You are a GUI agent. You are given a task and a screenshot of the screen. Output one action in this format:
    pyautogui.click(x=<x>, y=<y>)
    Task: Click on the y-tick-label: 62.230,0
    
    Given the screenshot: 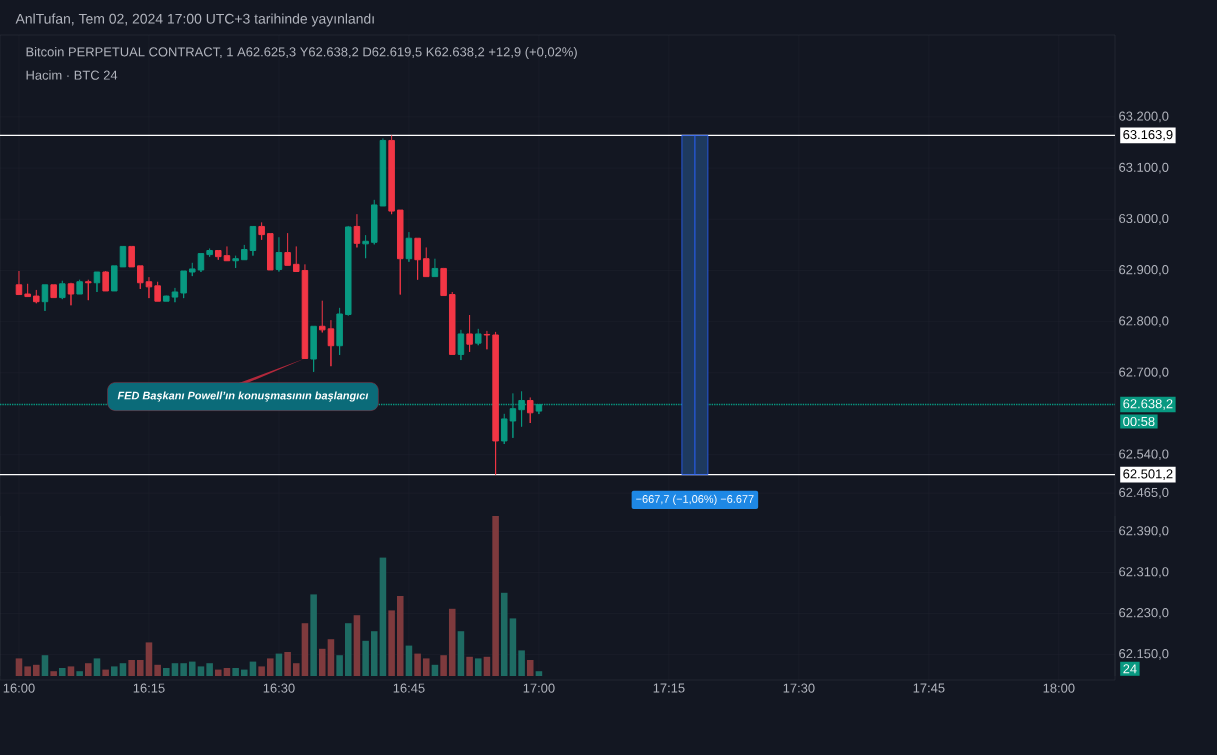 What is the action you would take?
    pyautogui.click(x=1144, y=613)
    